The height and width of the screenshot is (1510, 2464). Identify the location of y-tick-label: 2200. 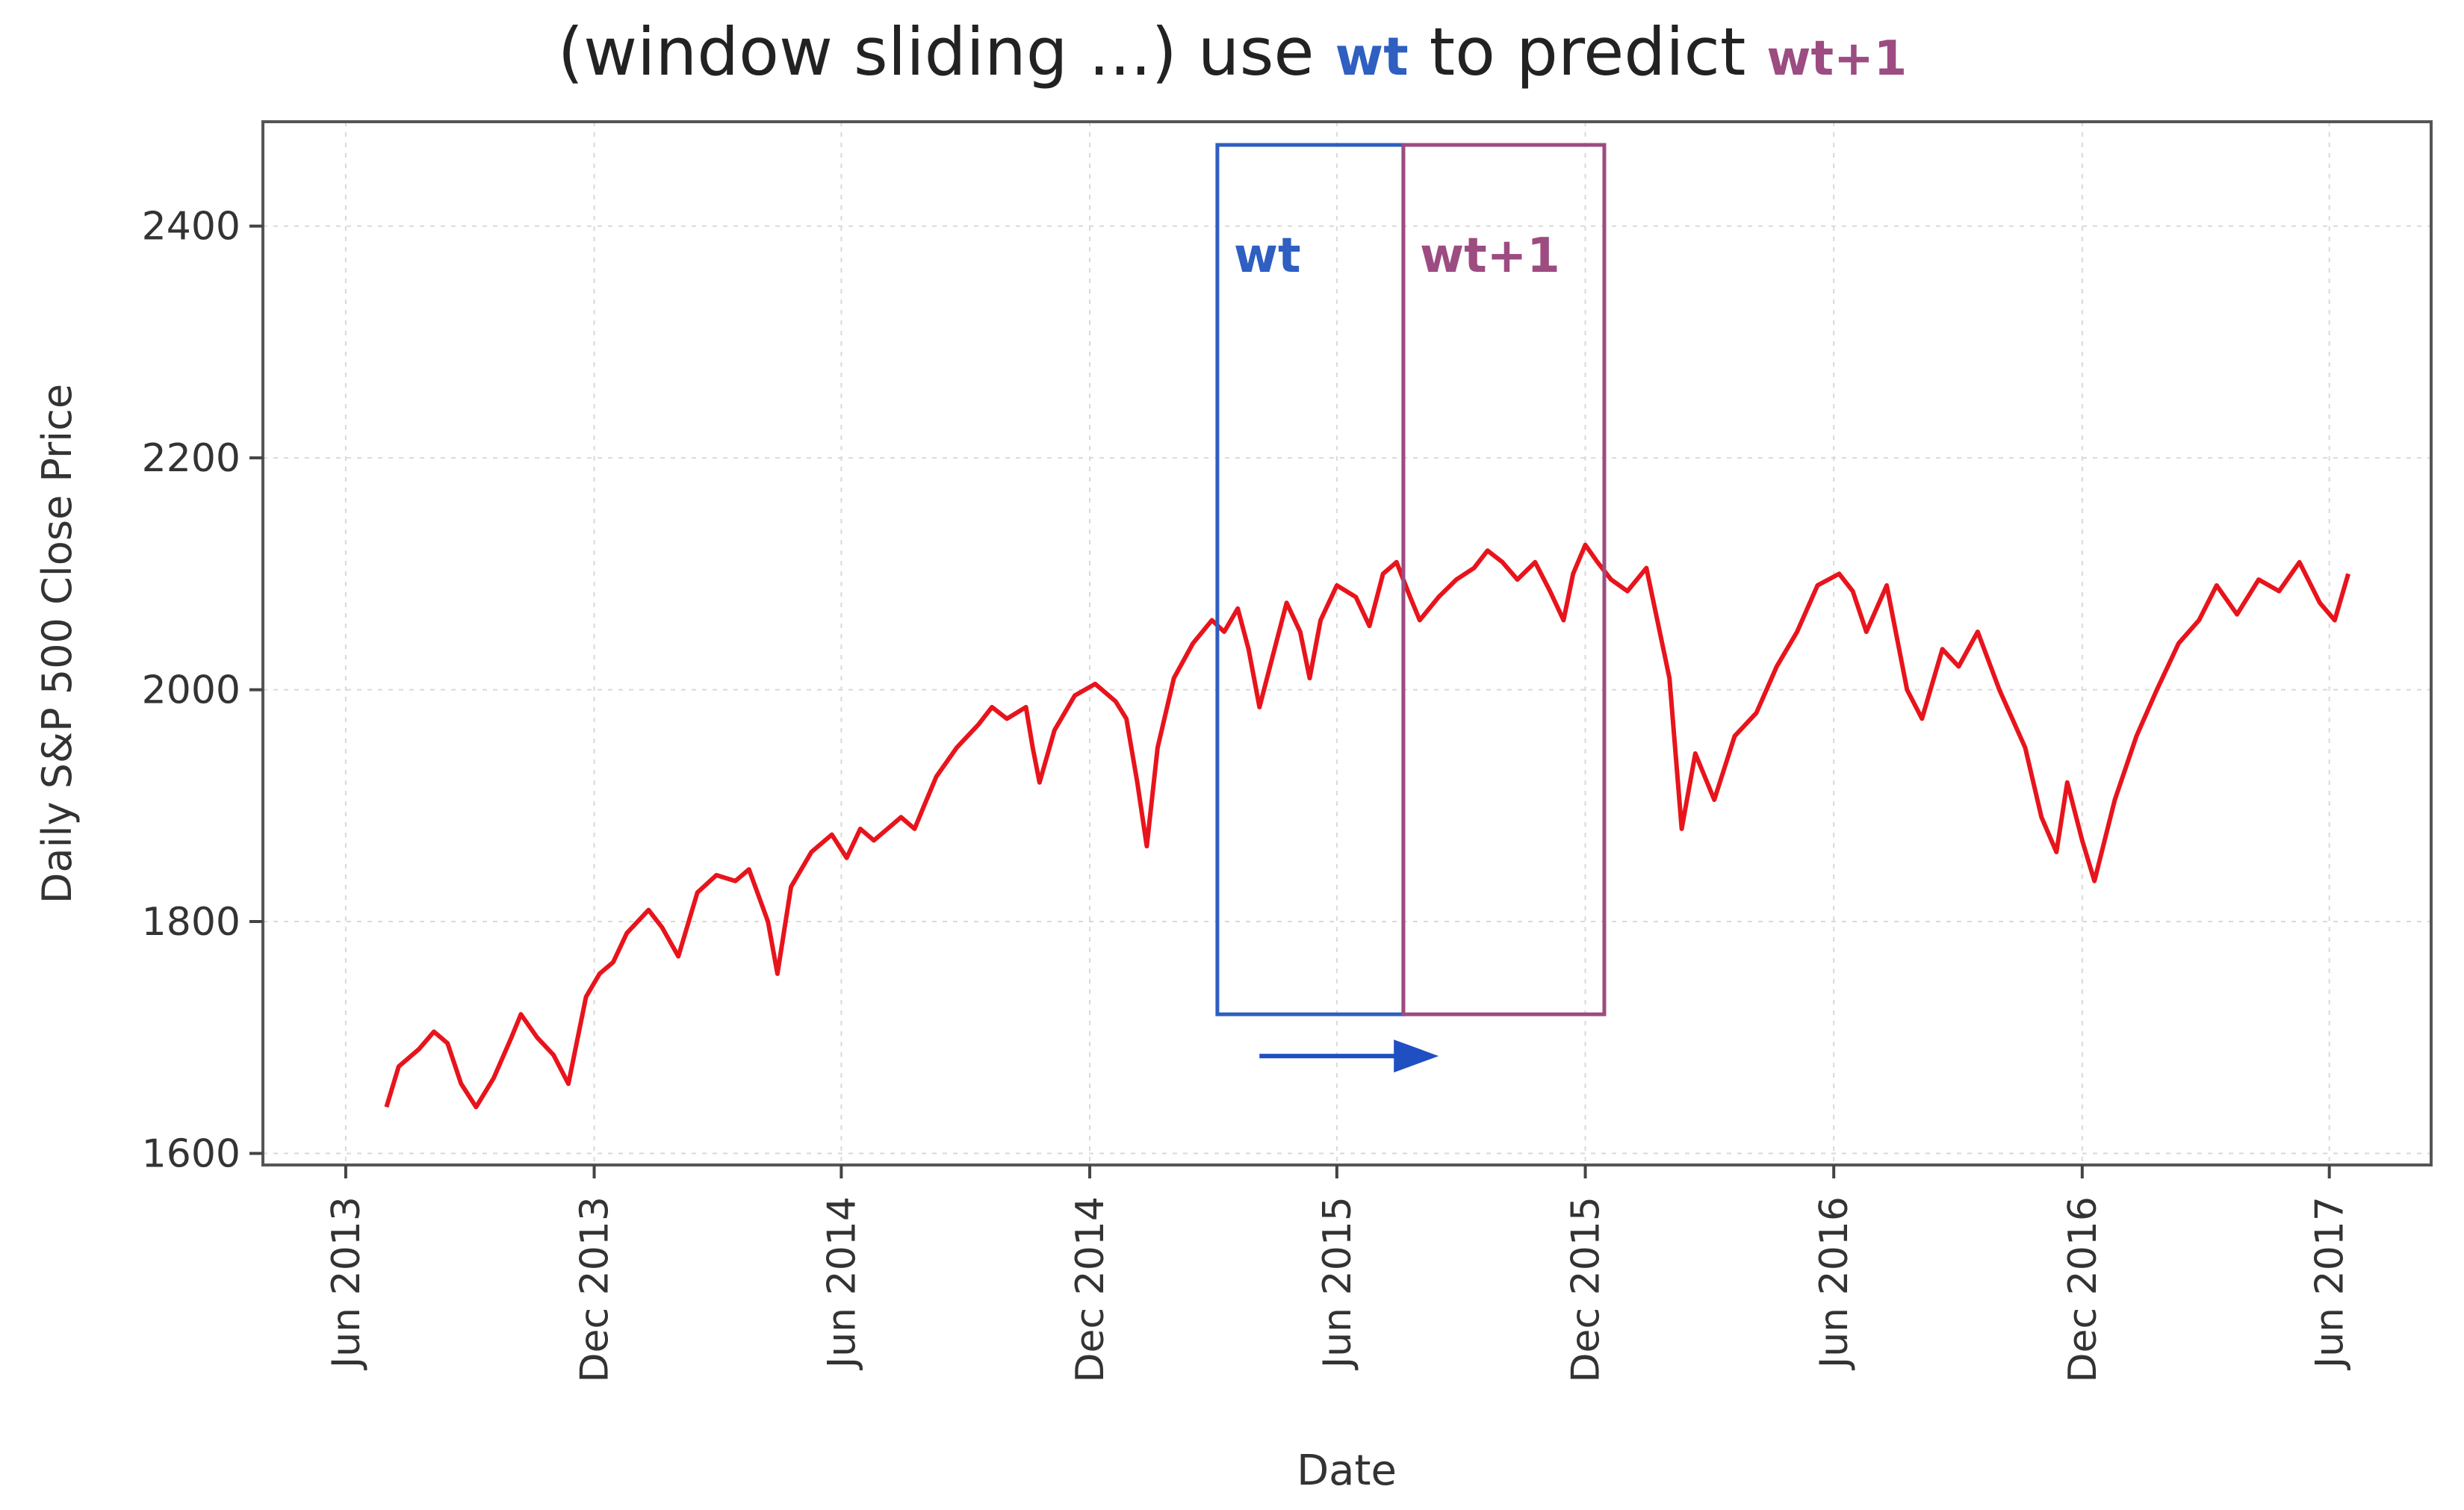
(191, 458).